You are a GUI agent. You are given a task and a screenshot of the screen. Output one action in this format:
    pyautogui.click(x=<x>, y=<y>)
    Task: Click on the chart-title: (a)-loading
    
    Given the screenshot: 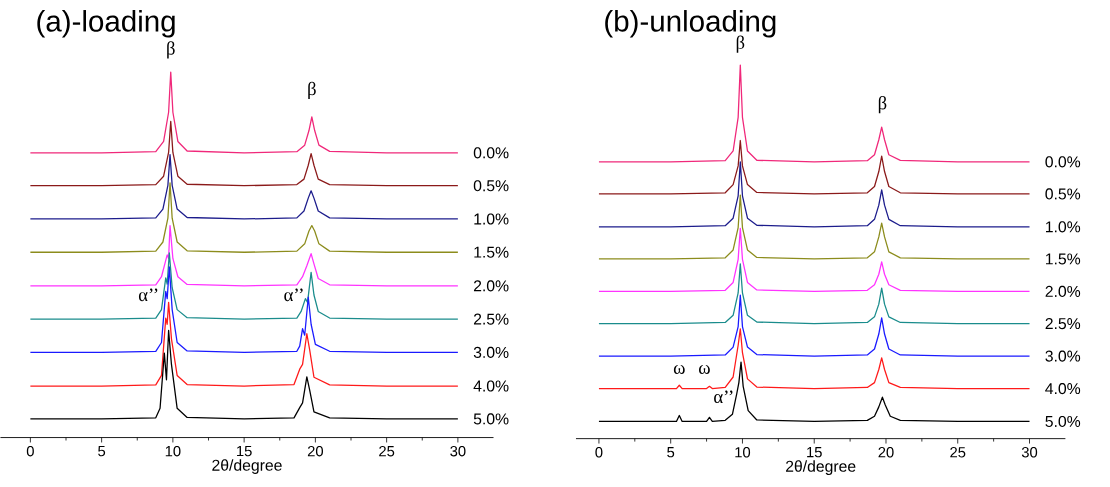 What is the action you would take?
    pyautogui.click(x=106, y=23)
    